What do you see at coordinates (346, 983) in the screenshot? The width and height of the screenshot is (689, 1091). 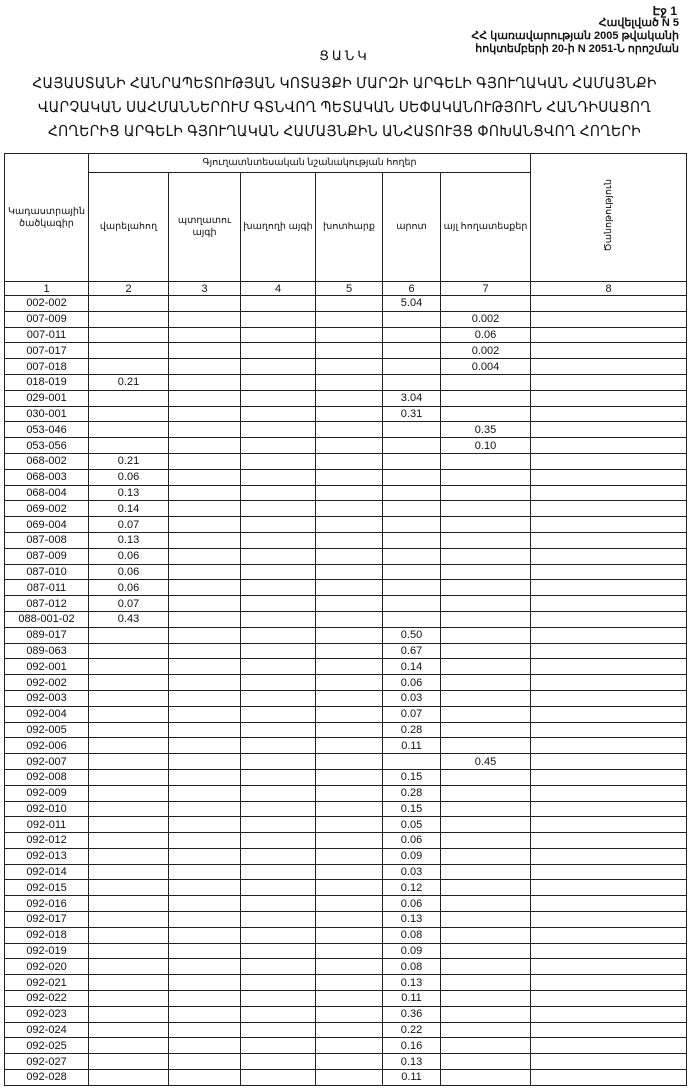 I see `table-row: 092-021 0.13` at bounding box center [346, 983].